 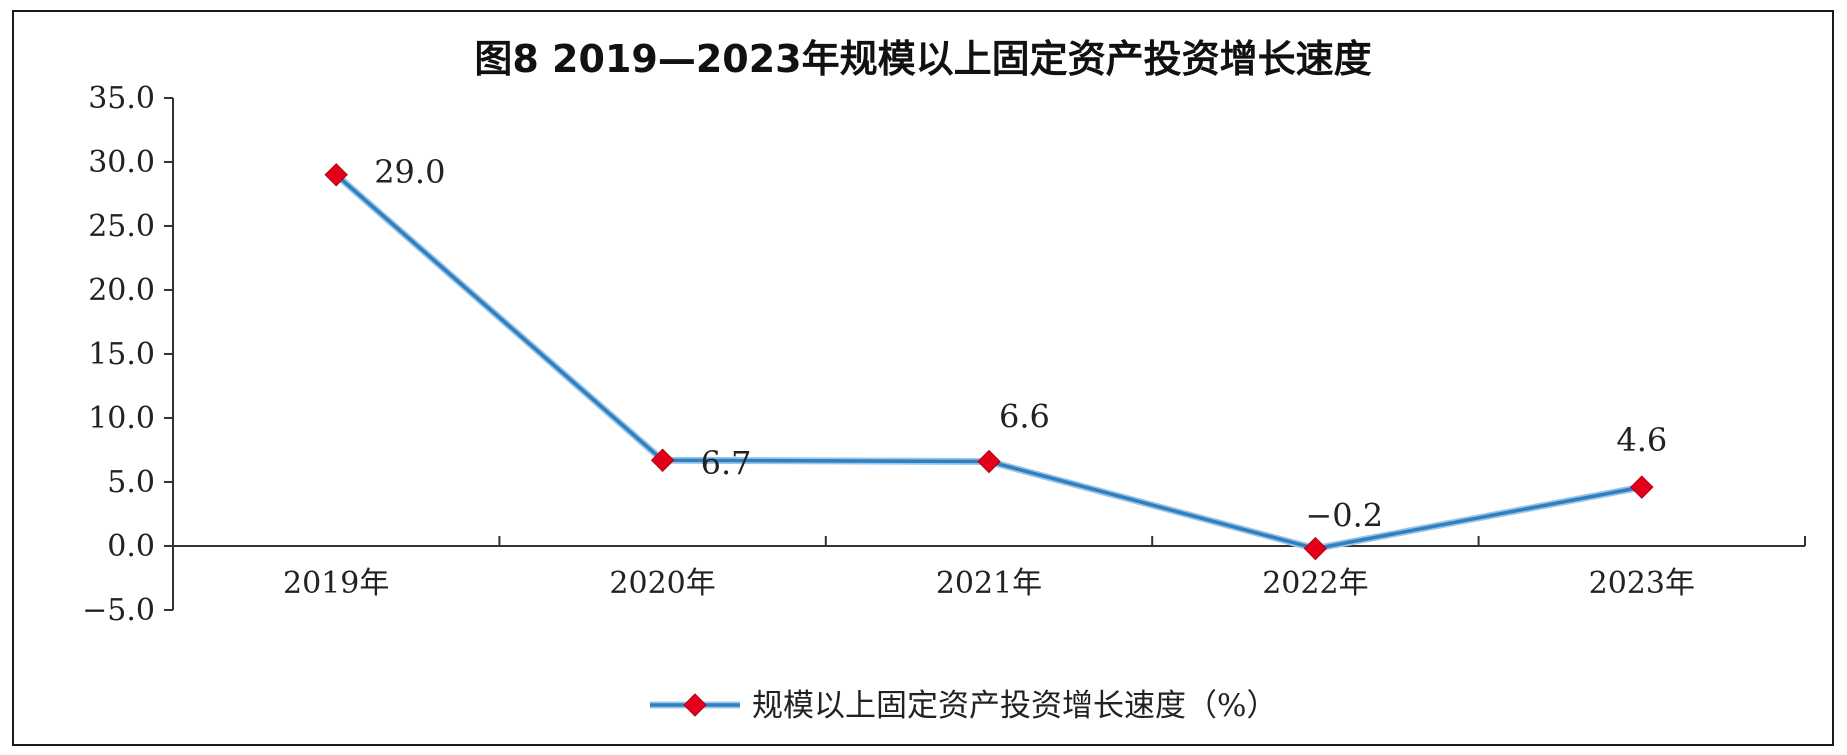 What do you see at coordinates (121, 354) in the screenshot?
I see `y-tick-label: 15.0` at bounding box center [121, 354].